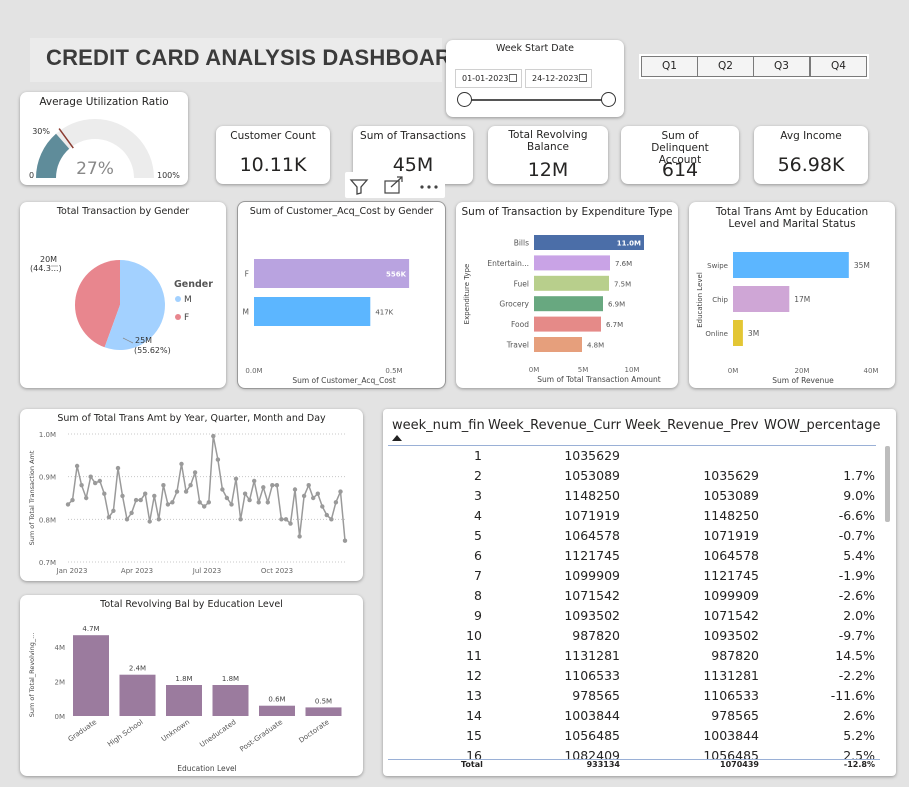 The height and width of the screenshot is (787, 909). I want to click on kpi-card-customer-count: Customer Count 10.11K, so click(273, 155).